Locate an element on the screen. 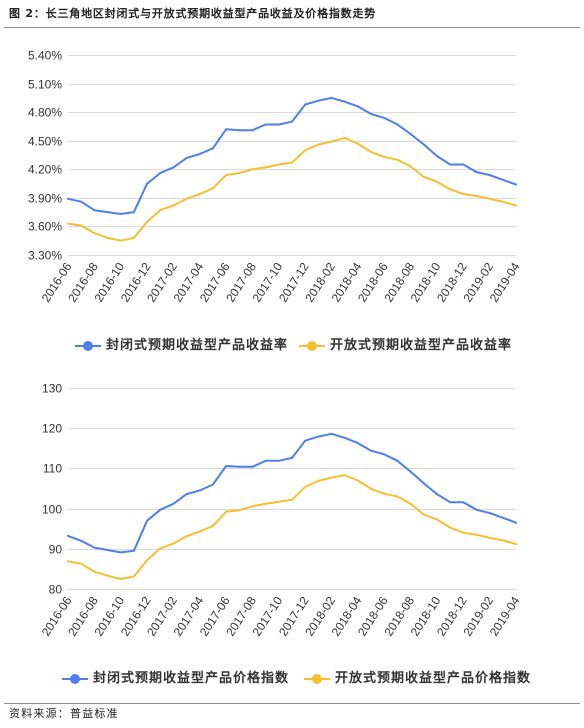 The image size is (584, 728). y-tick-label: 4.20% is located at coordinates (45, 170).